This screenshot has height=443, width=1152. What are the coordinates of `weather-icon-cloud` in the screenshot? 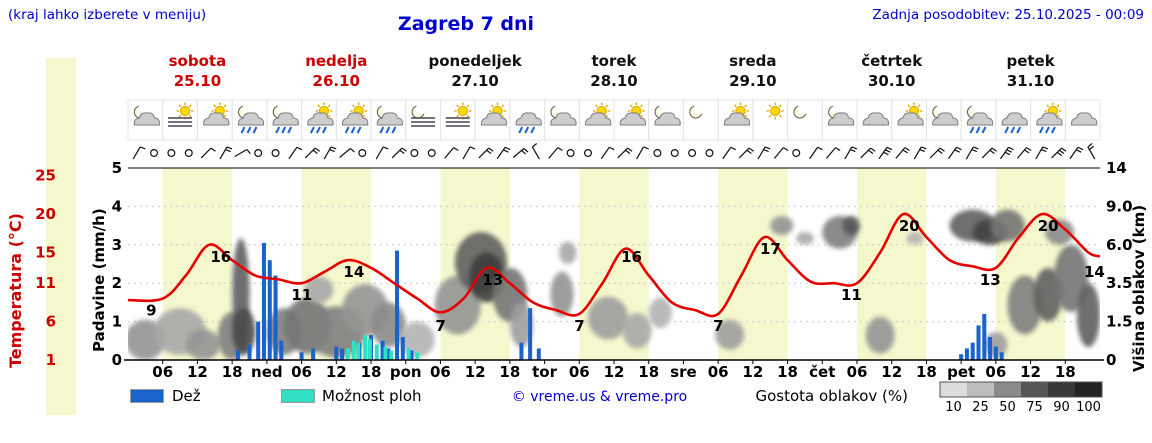 It's located at (1084, 119).